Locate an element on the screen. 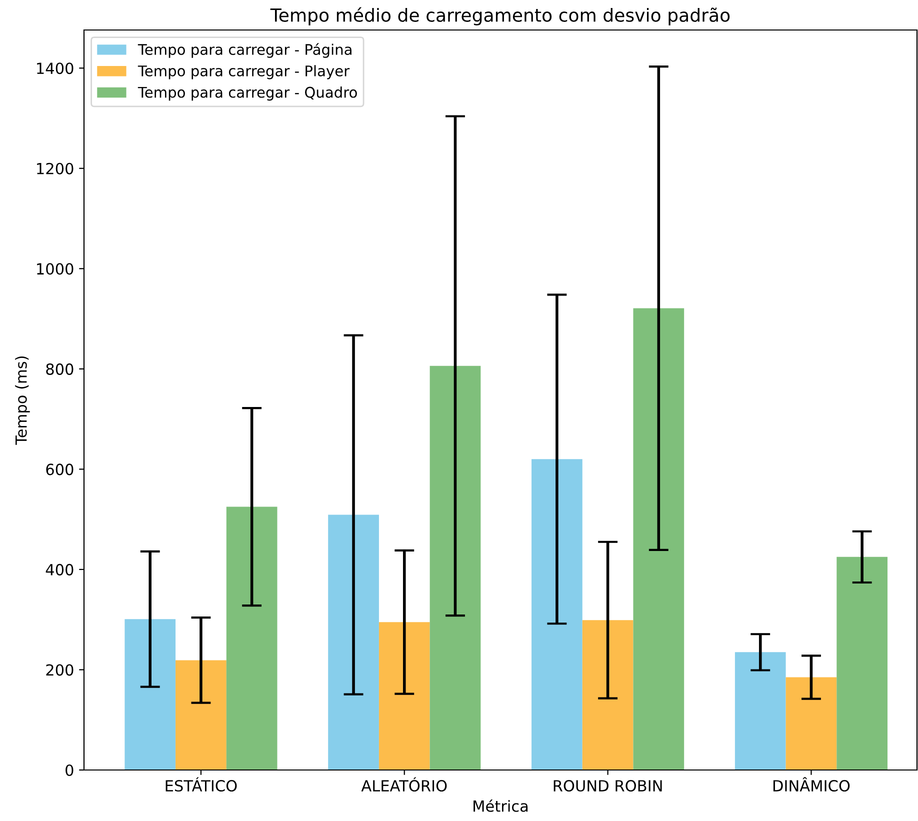 The width and height of the screenshot is (918, 821). y-tick-label: 800 is located at coordinates (60, 369).